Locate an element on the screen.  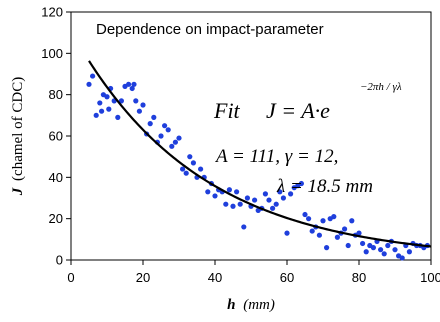
x-tick-label: 60 is located at coordinates (287, 277).